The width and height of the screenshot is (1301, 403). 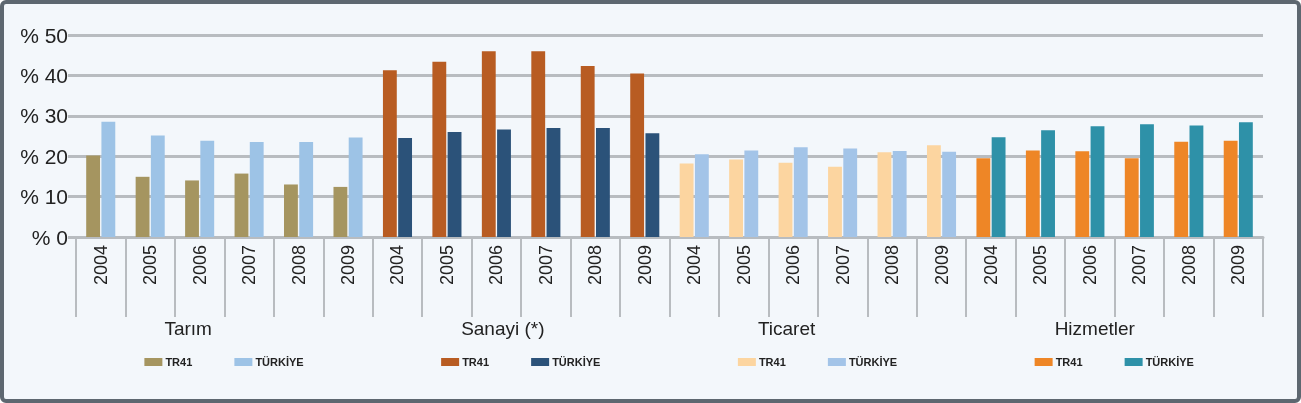 I want to click on text: Sanayi (*), so click(x=503, y=328).